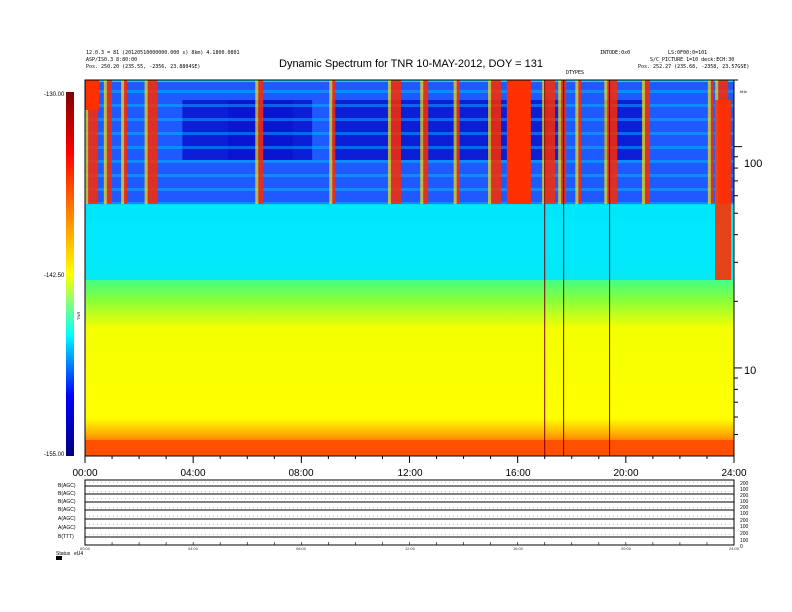  What do you see at coordinates (54, 455) in the screenshot?
I see `colorbar-label-min: -155.00` at bounding box center [54, 455].